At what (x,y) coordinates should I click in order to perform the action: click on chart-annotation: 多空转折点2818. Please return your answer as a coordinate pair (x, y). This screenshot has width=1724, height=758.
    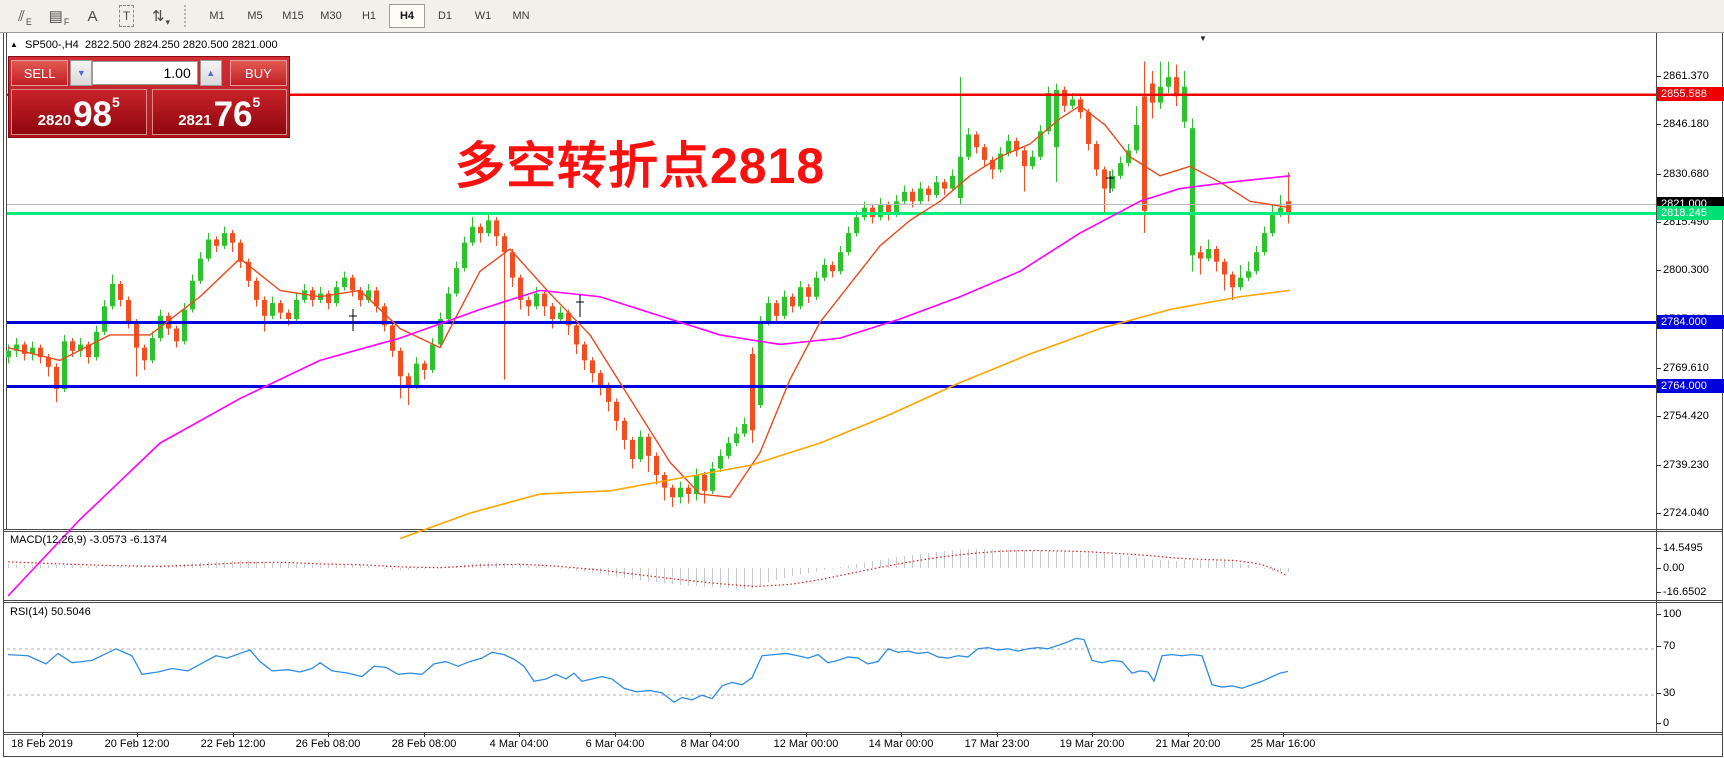
    Looking at the image, I should click on (640, 166).